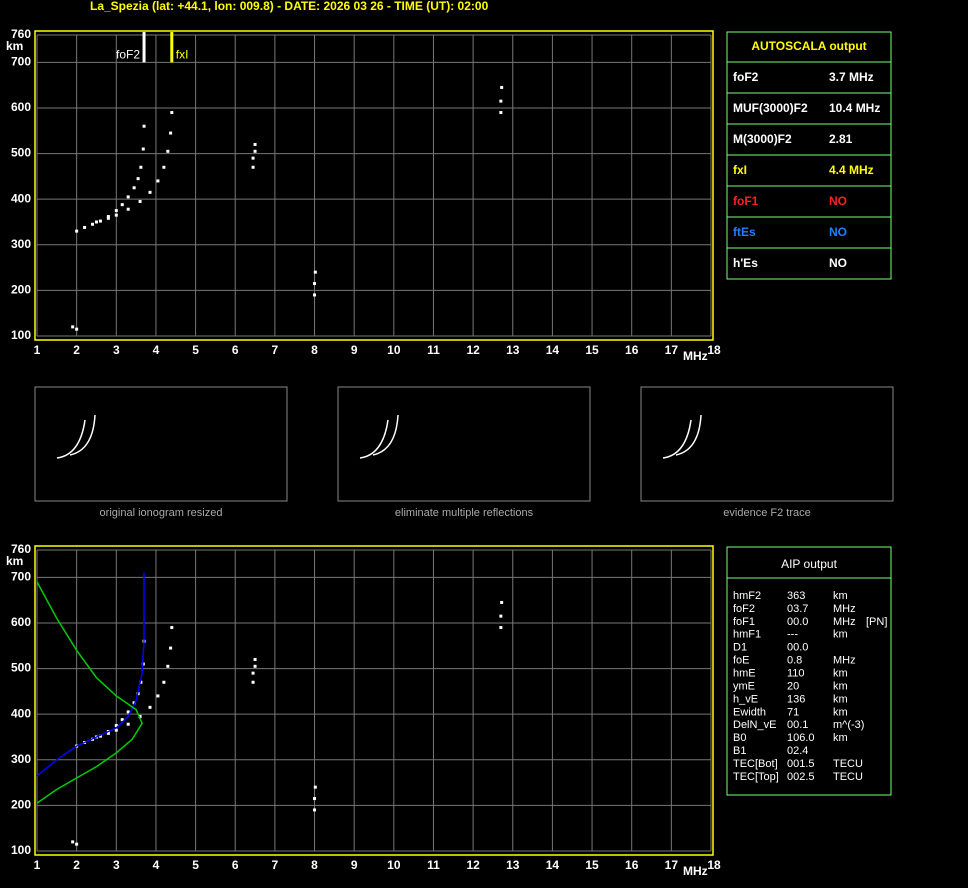 Image resolution: width=968 pixels, height=888 pixels. I want to click on y-tick-label: 400, so click(21, 198).